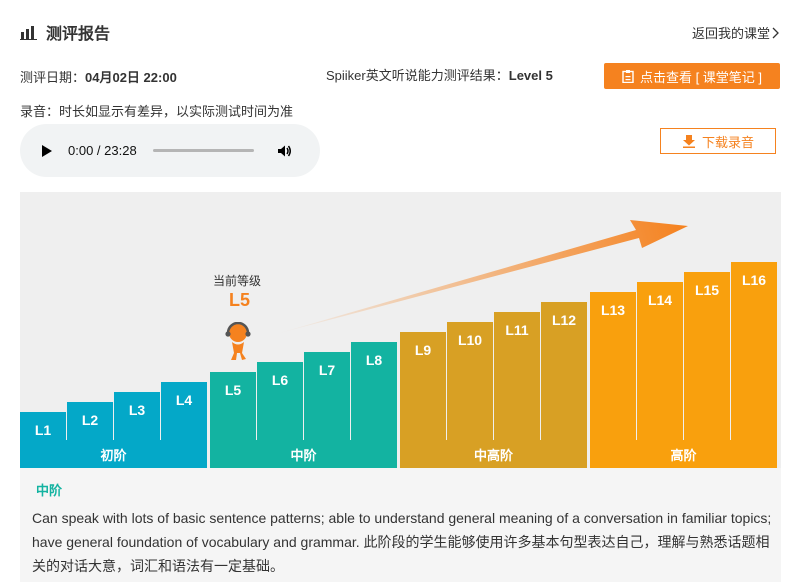 The image size is (786, 582). What do you see at coordinates (49, 490) in the screenshot?
I see `description-stage: 中阶` at bounding box center [49, 490].